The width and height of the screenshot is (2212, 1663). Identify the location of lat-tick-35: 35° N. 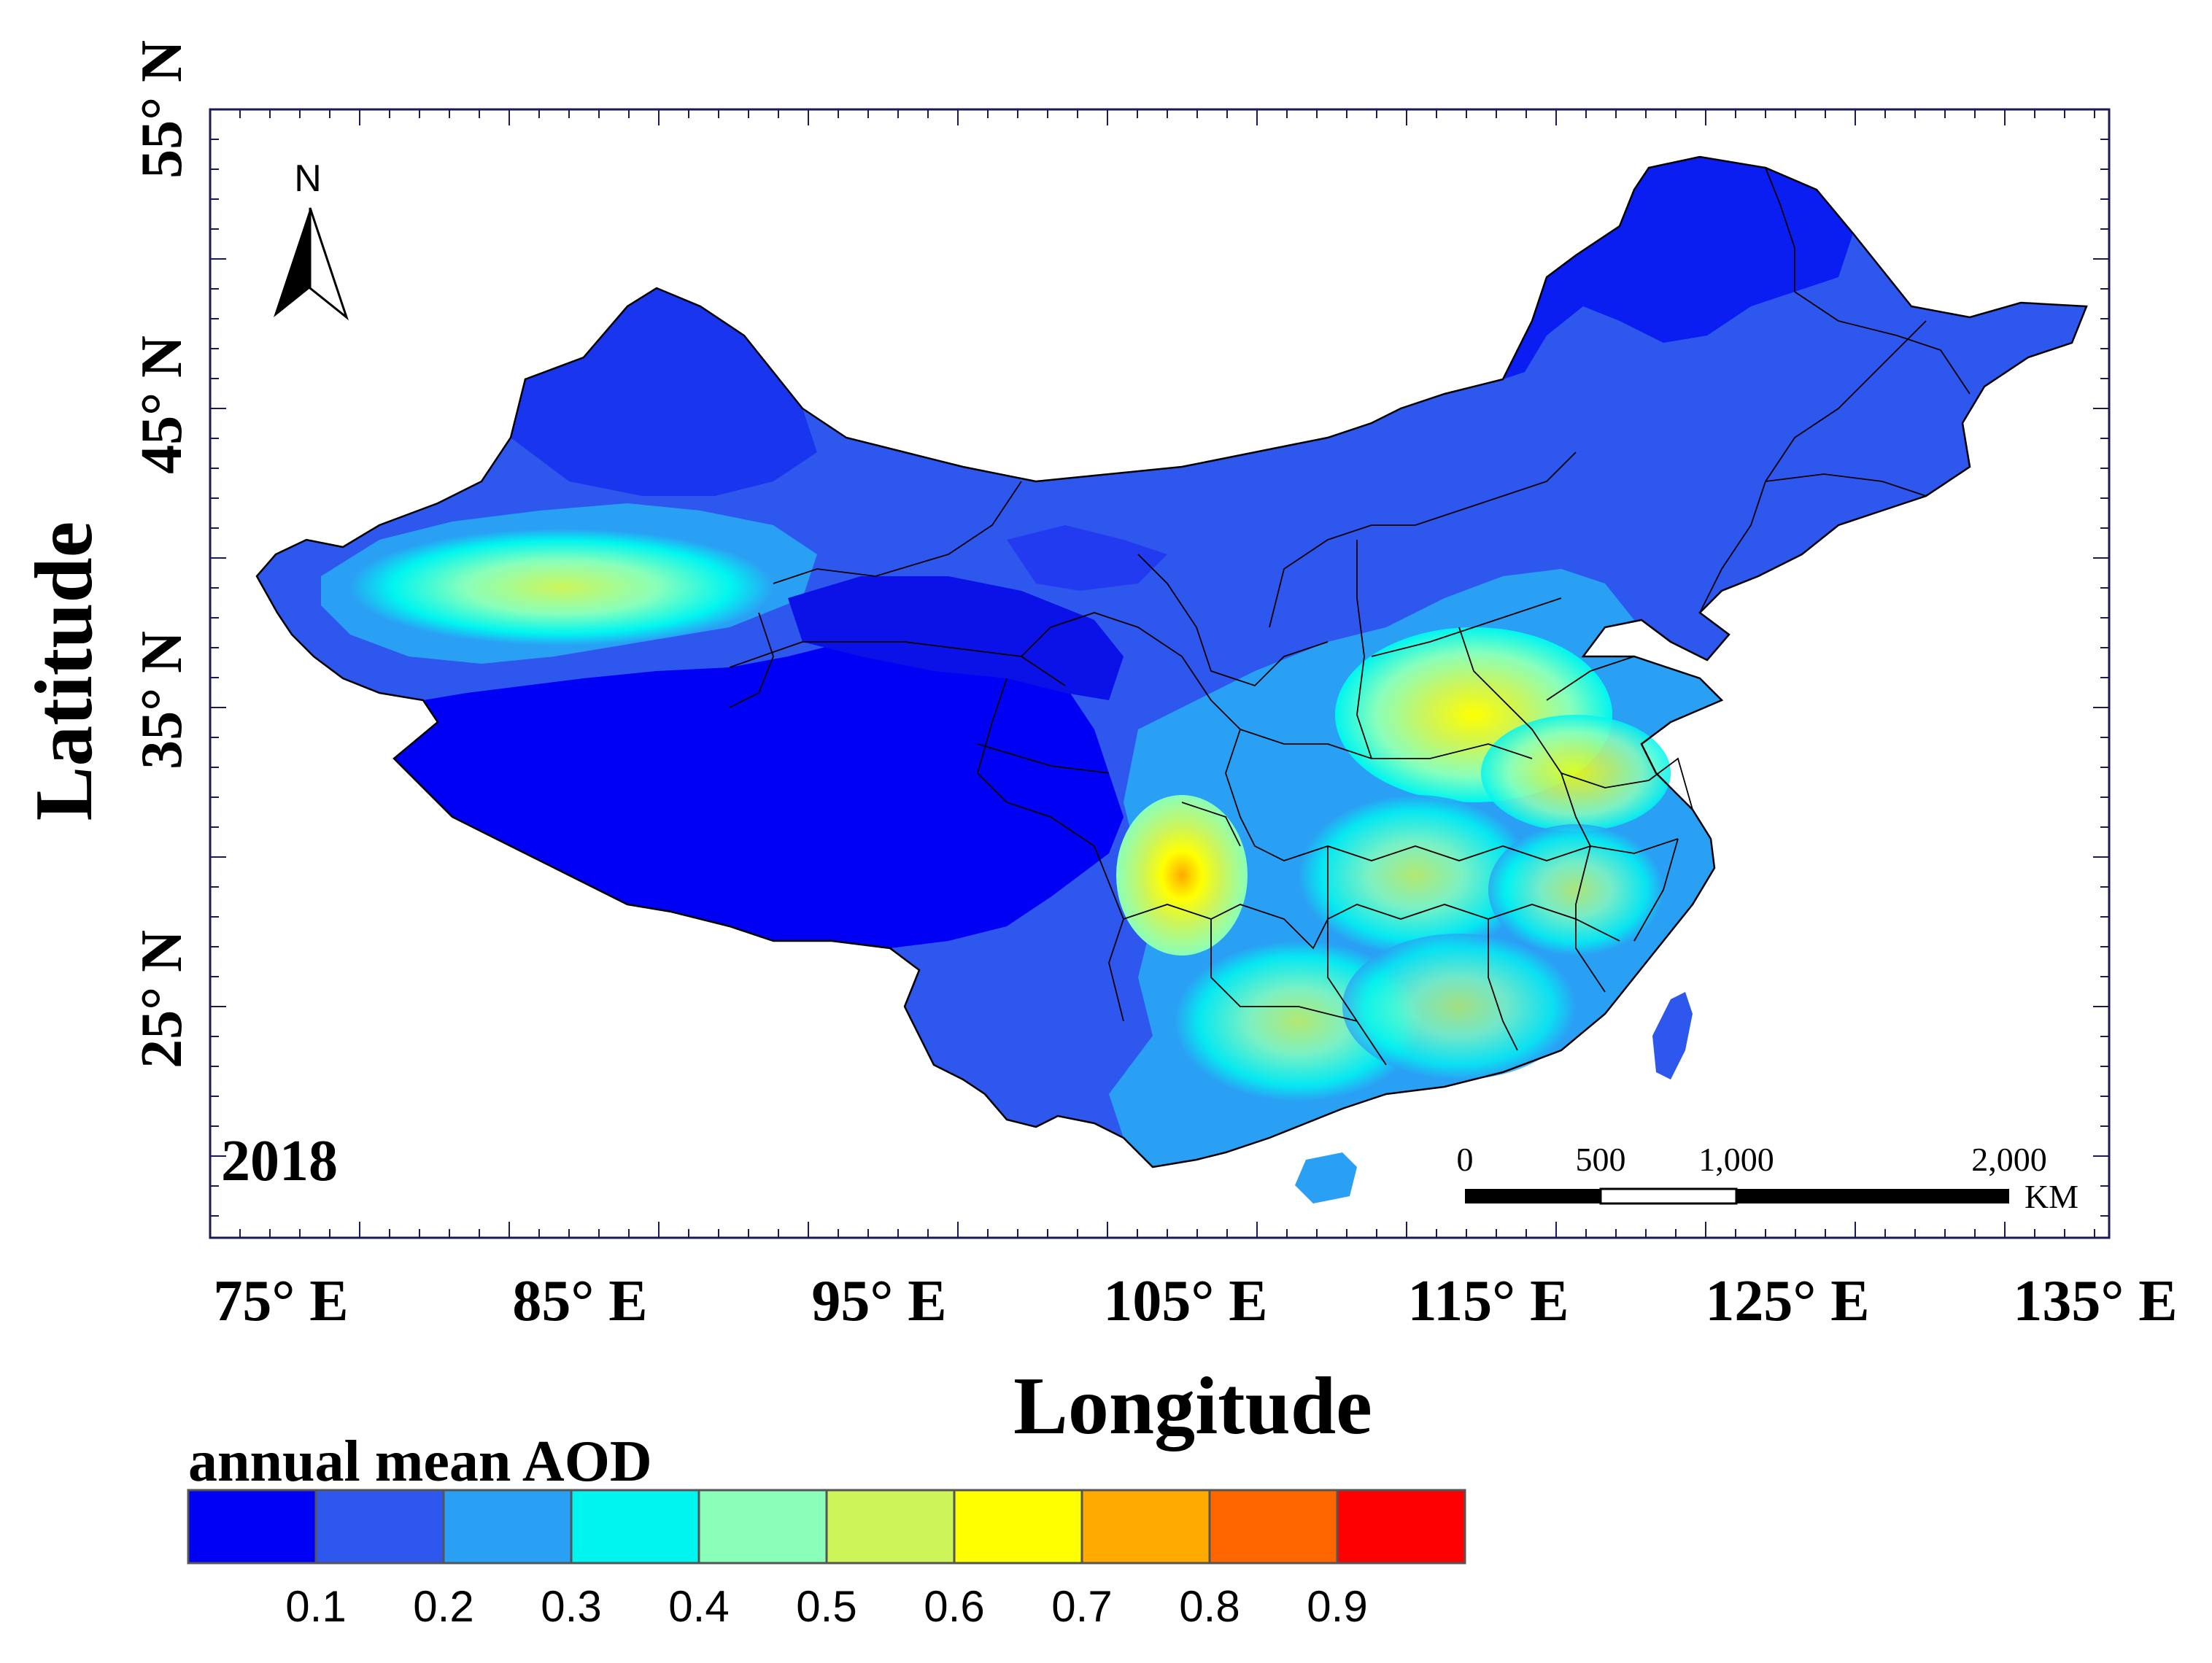
(162, 700).